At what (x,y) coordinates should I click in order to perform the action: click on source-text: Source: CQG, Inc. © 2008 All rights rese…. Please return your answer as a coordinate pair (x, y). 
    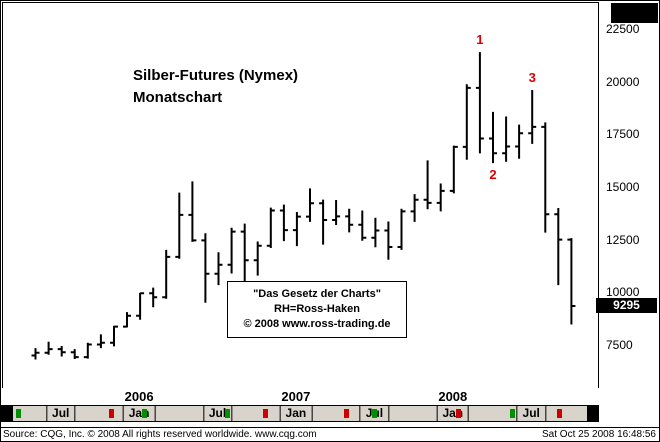
    Looking at the image, I should click on (160, 434).